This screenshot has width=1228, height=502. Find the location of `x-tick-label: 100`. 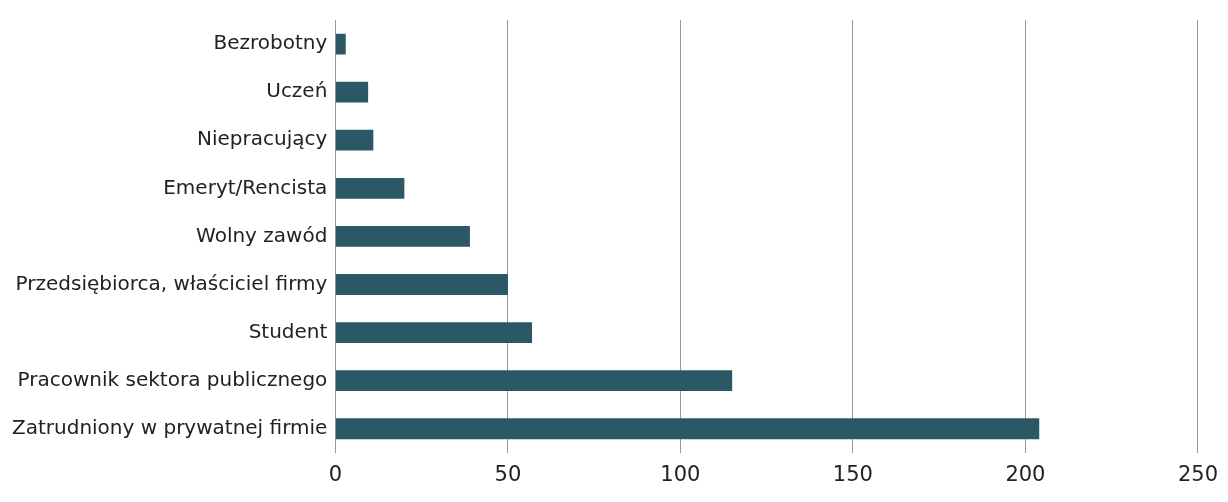

x-tick-label: 100 is located at coordinates (680, 473).